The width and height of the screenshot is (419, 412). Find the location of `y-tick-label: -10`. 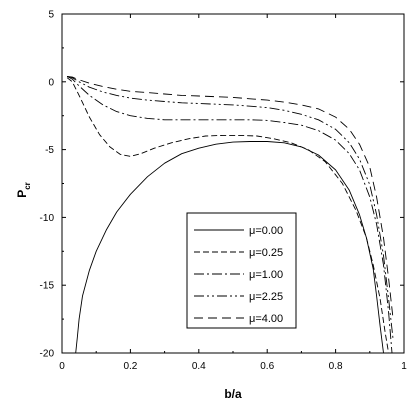

y-tick-label: -10 is located at coordinates (47, 218).